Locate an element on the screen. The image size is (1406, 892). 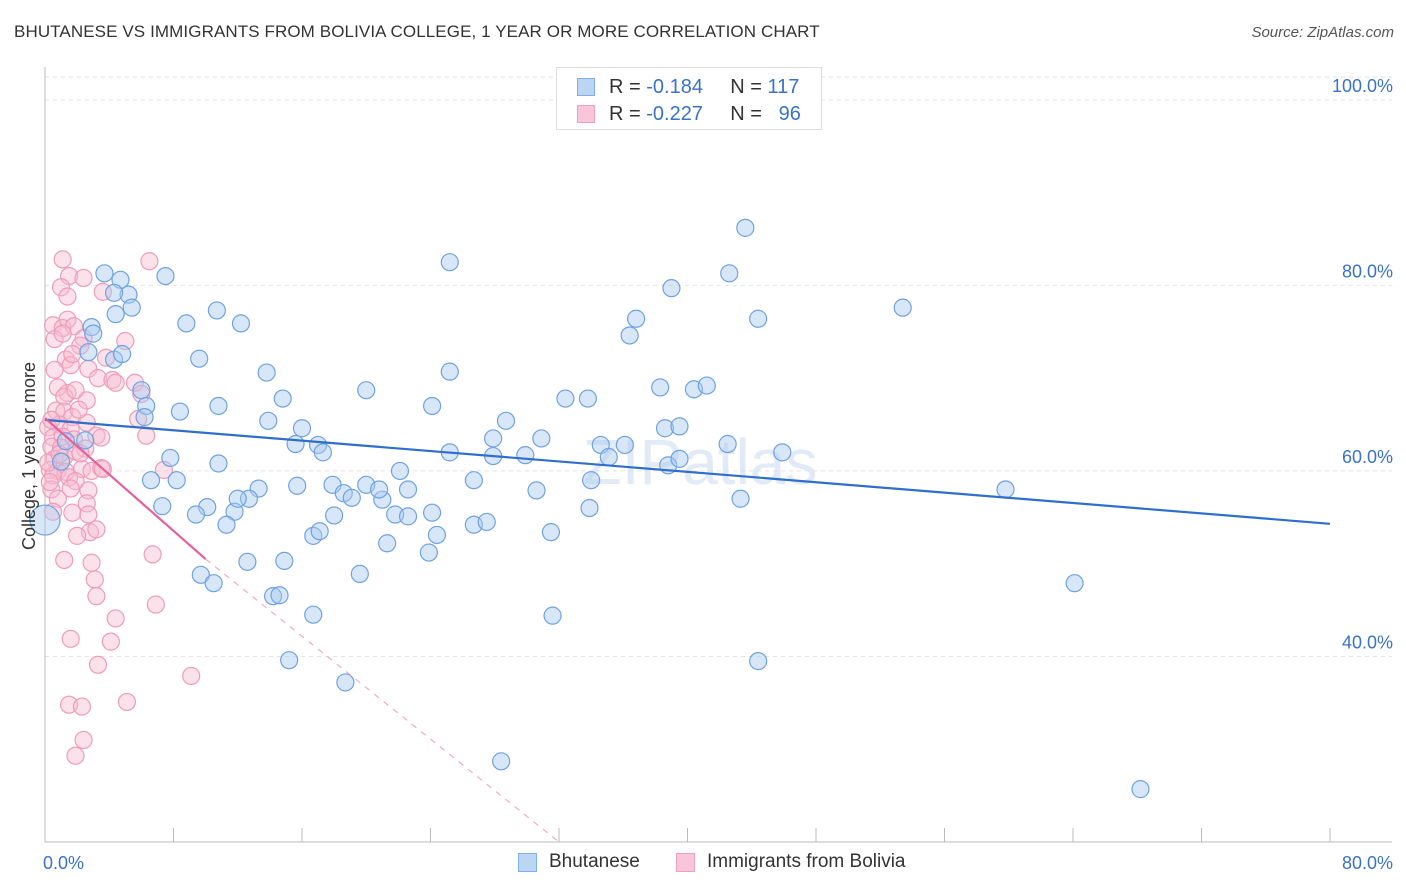
legend-row-bolivia: R = -0.227 N = 96 is located at coordinates (689, 114).